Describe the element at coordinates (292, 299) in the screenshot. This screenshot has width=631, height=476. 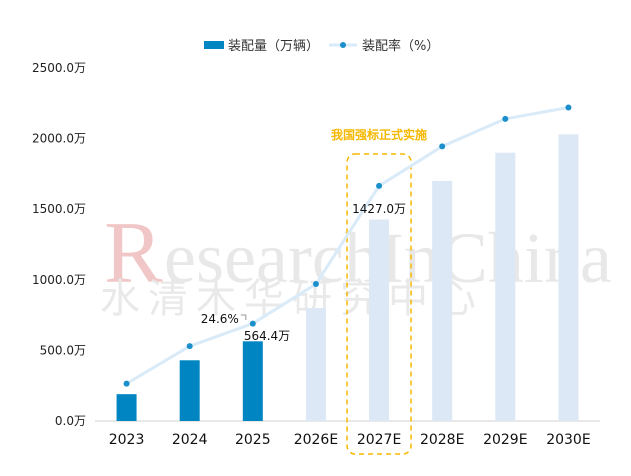
I see `watermark-cn: 水清木华研究中心` at that location.